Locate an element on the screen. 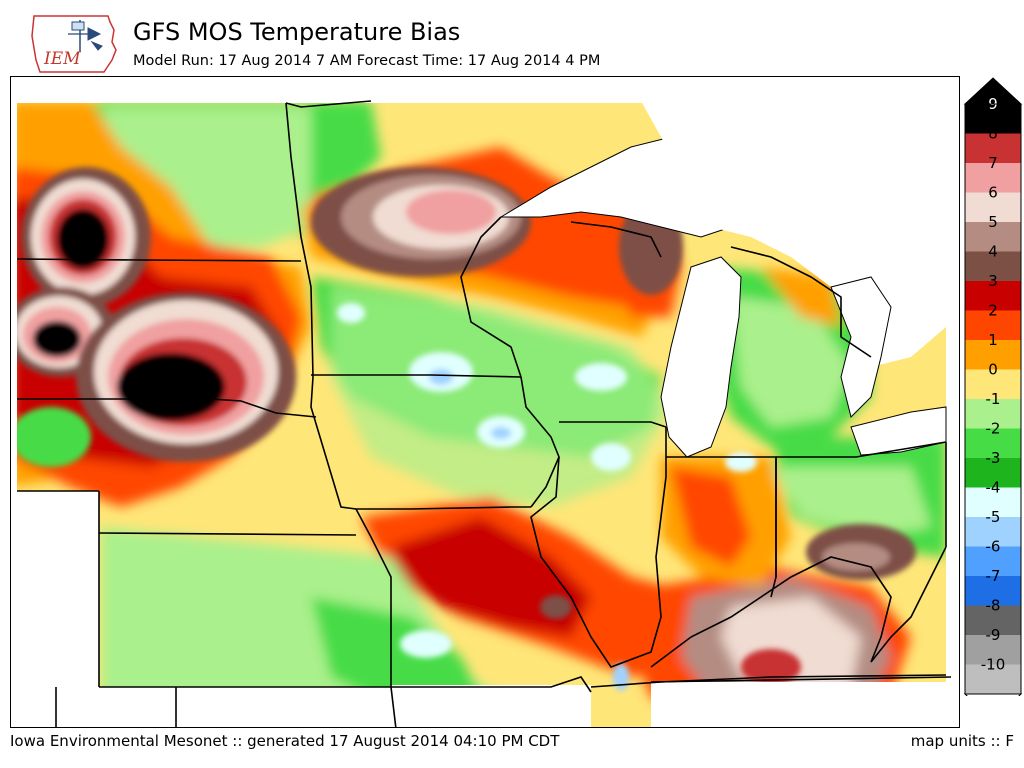 This screenshot has width=1024, height=768. field-lightgreen-ohio is located at coordinates (851, 502).